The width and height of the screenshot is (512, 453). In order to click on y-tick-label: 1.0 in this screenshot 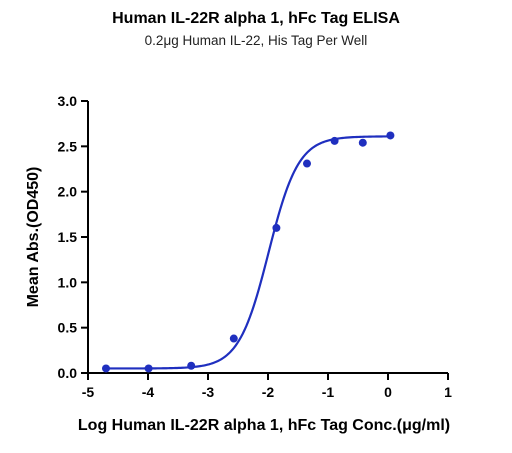, I will do `click(68, 282)`.